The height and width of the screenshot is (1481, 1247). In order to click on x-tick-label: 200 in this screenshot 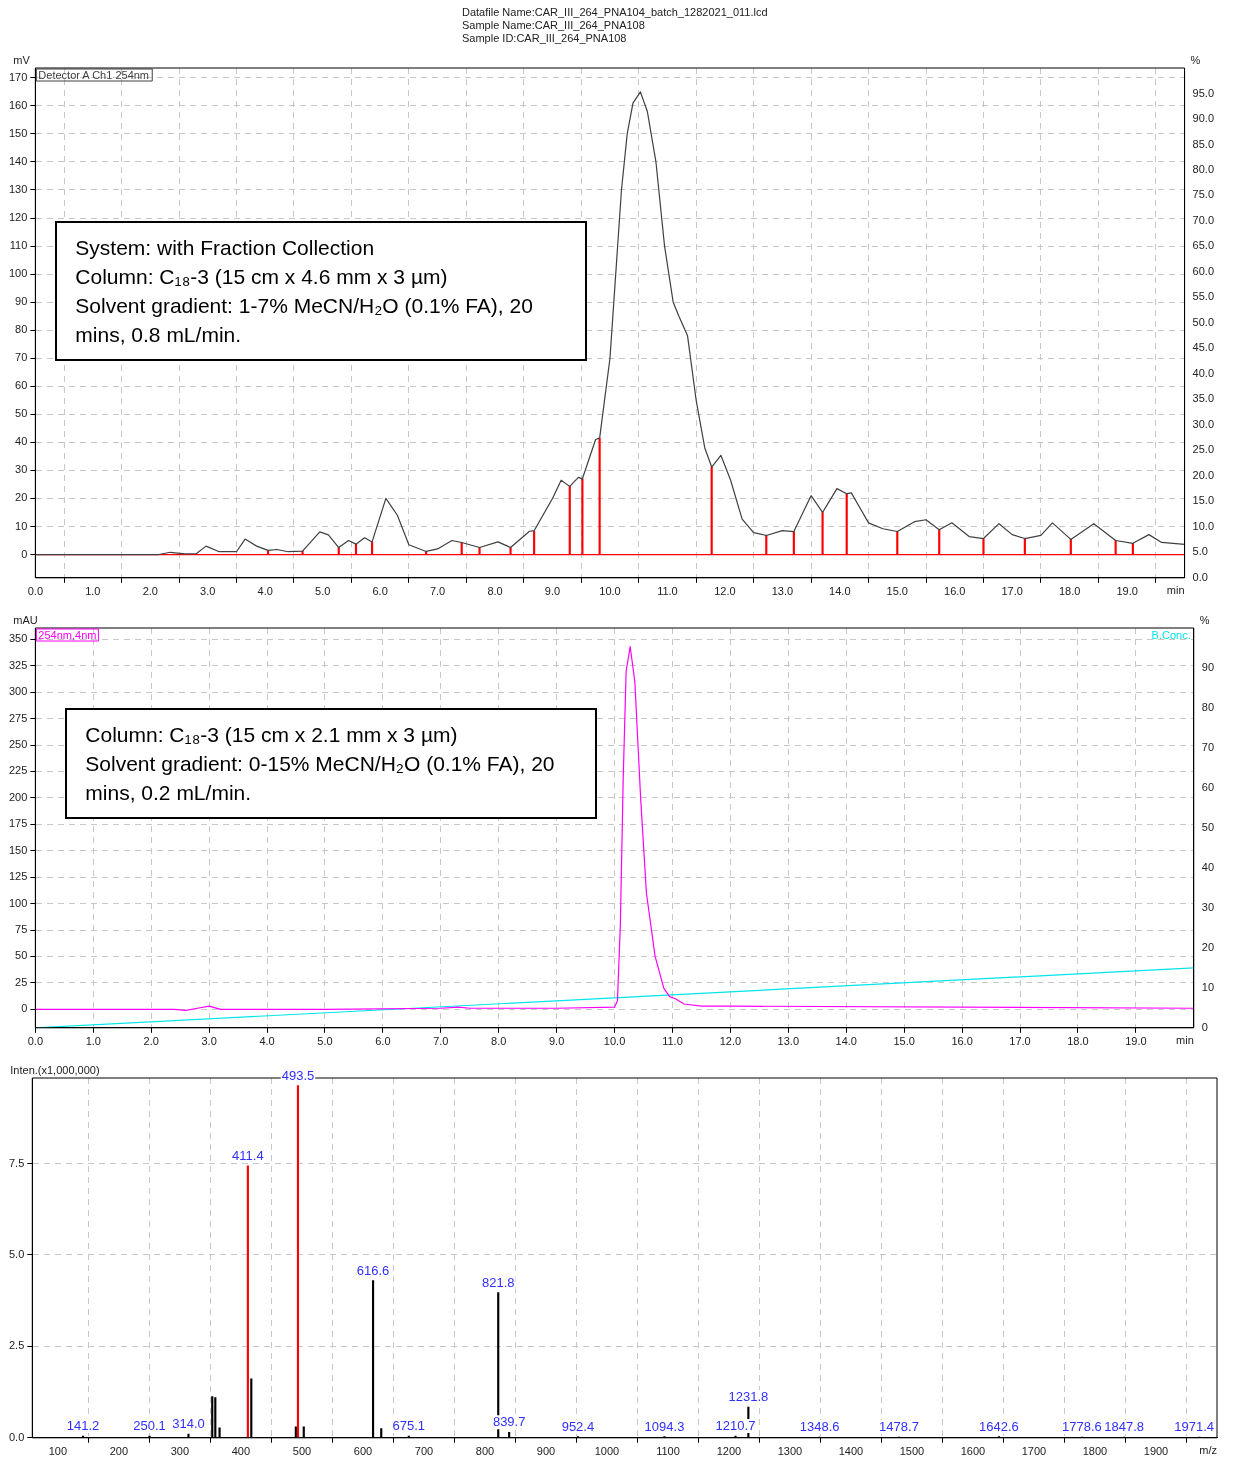, I will do `click(119, 1451)`.